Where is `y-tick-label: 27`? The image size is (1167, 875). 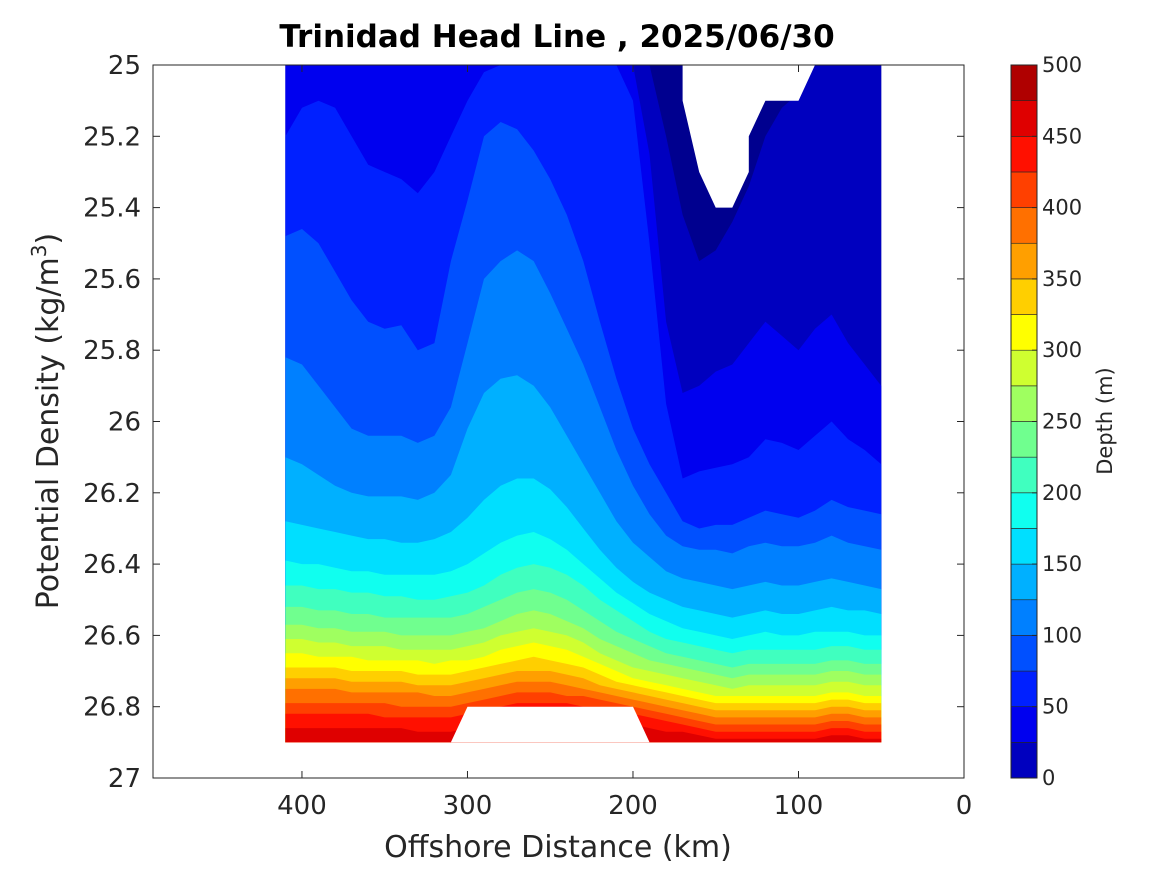
y-tick-label: 27 is located at coordinates (124, 779).